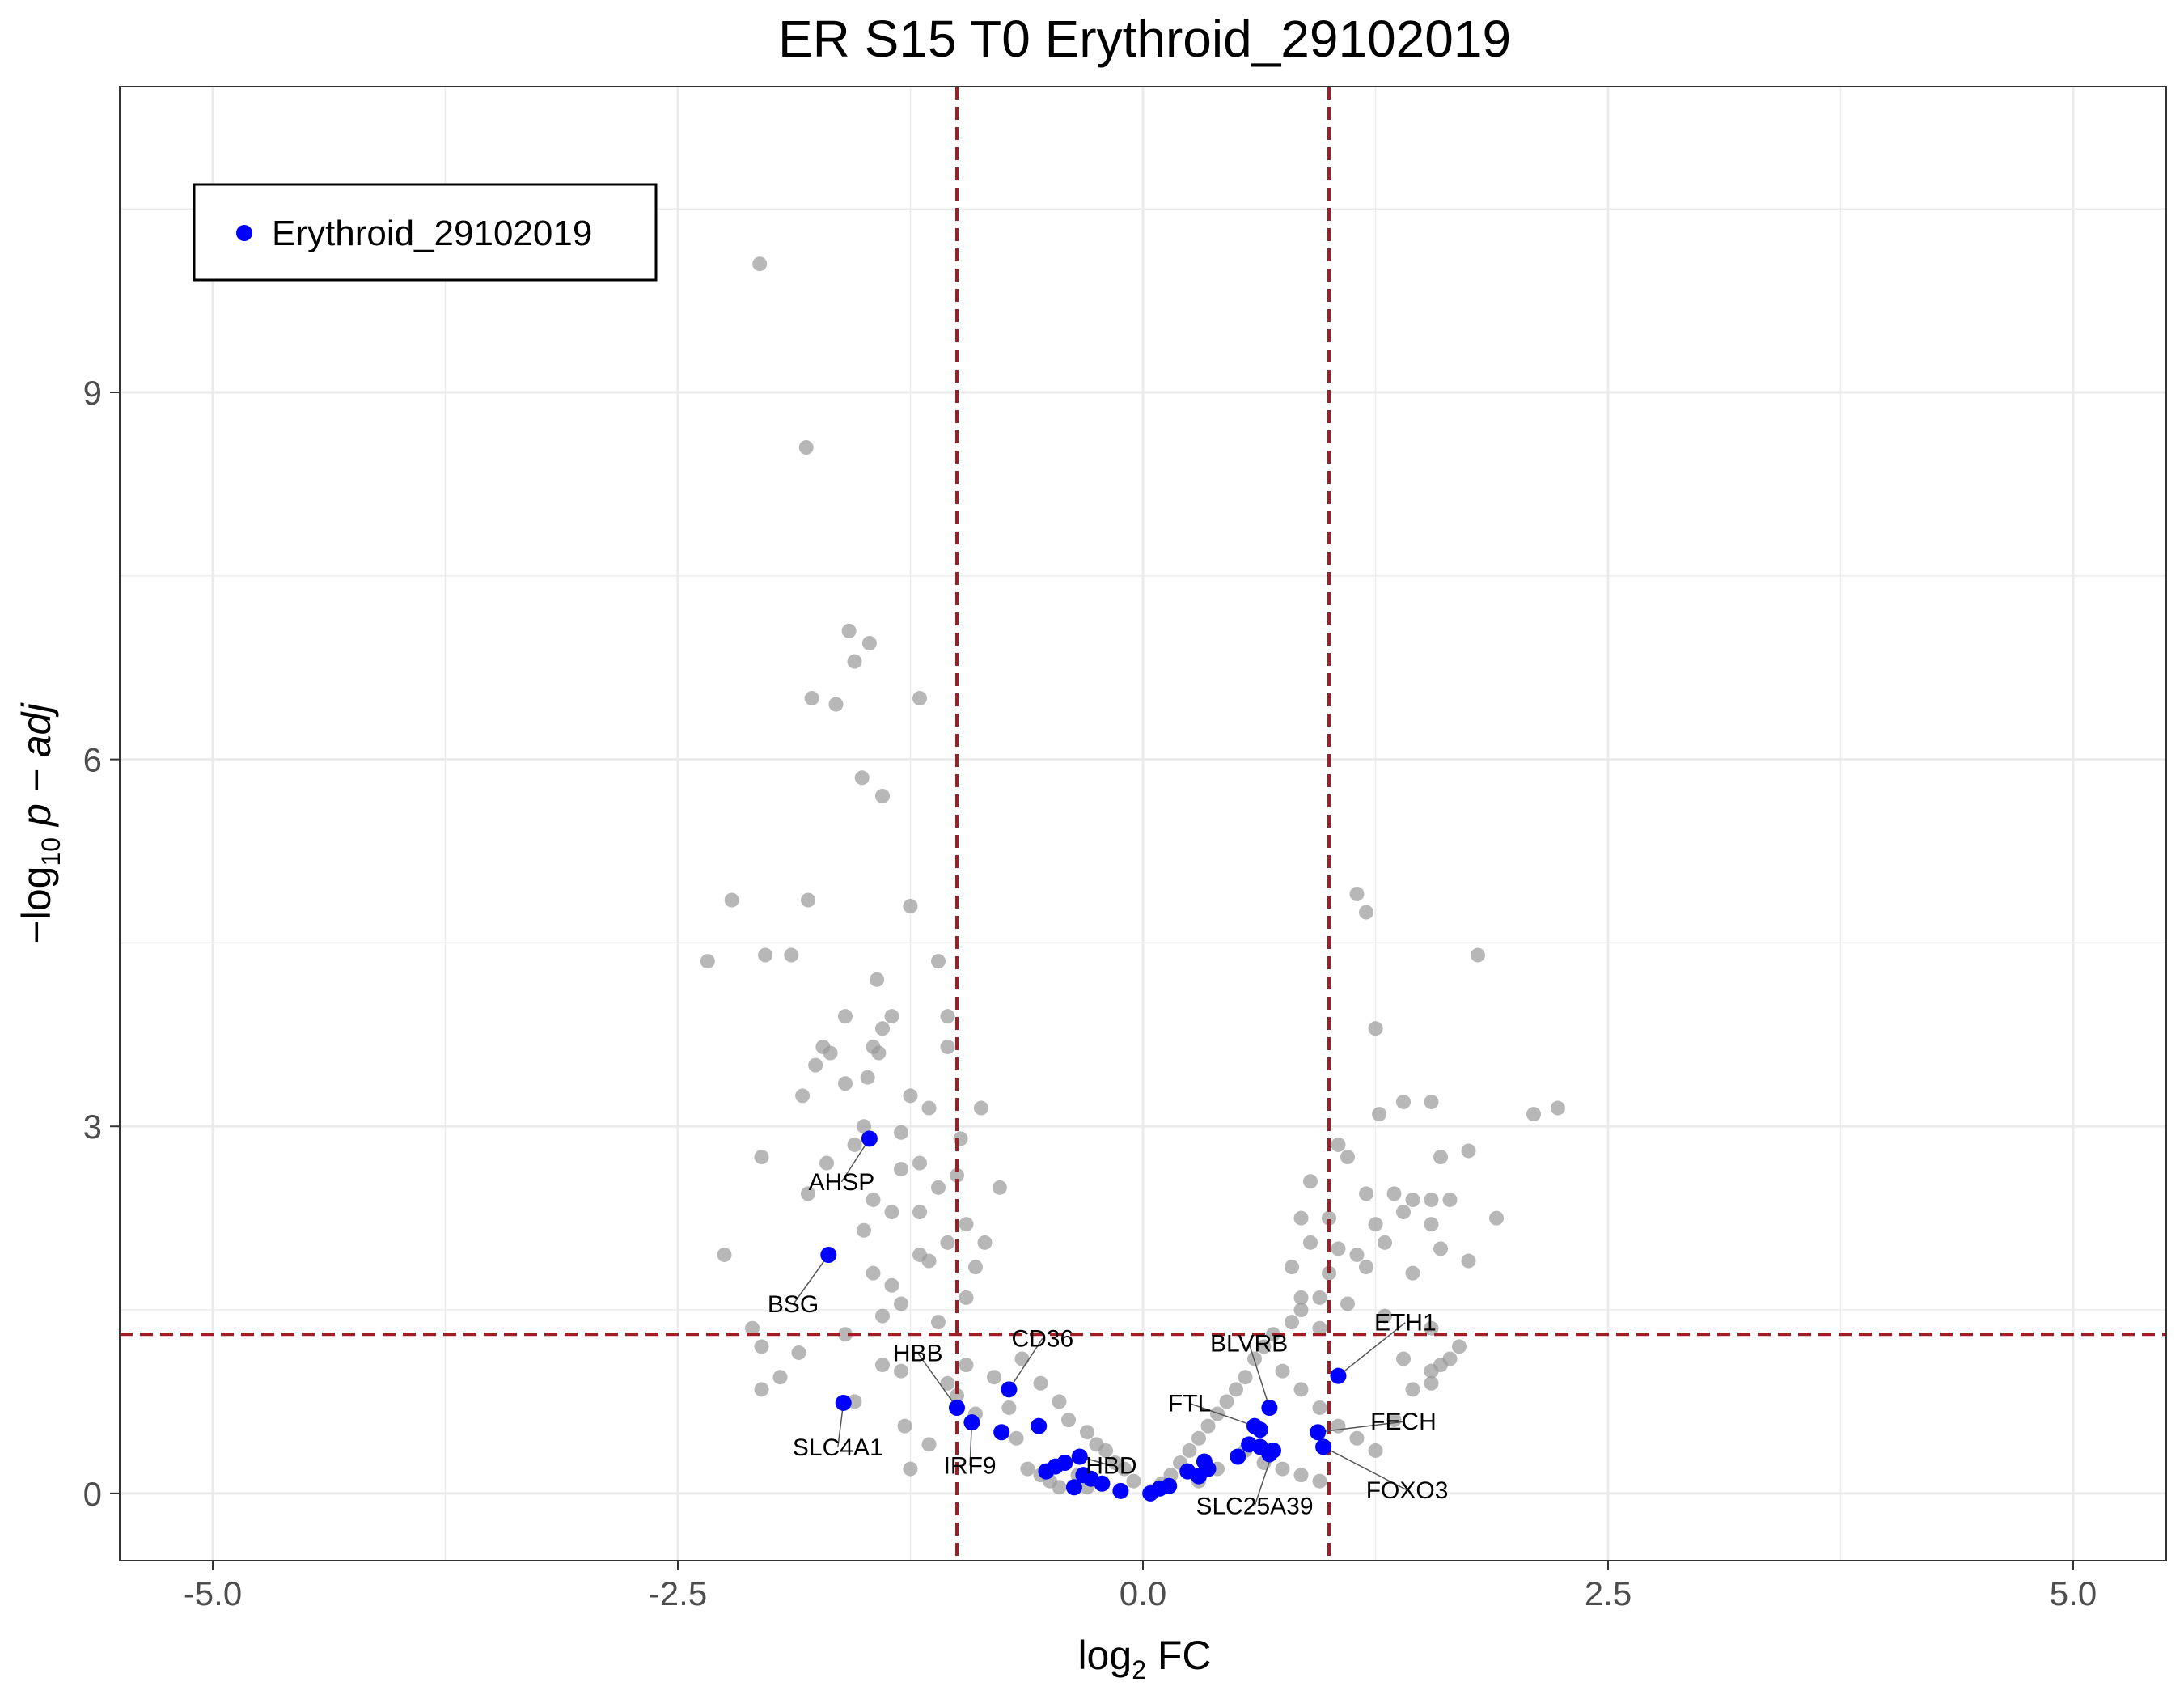  Describe the element at coordinates (213, 1593) in the screenshot. I see `x-tick-label: -5.0` at that location.